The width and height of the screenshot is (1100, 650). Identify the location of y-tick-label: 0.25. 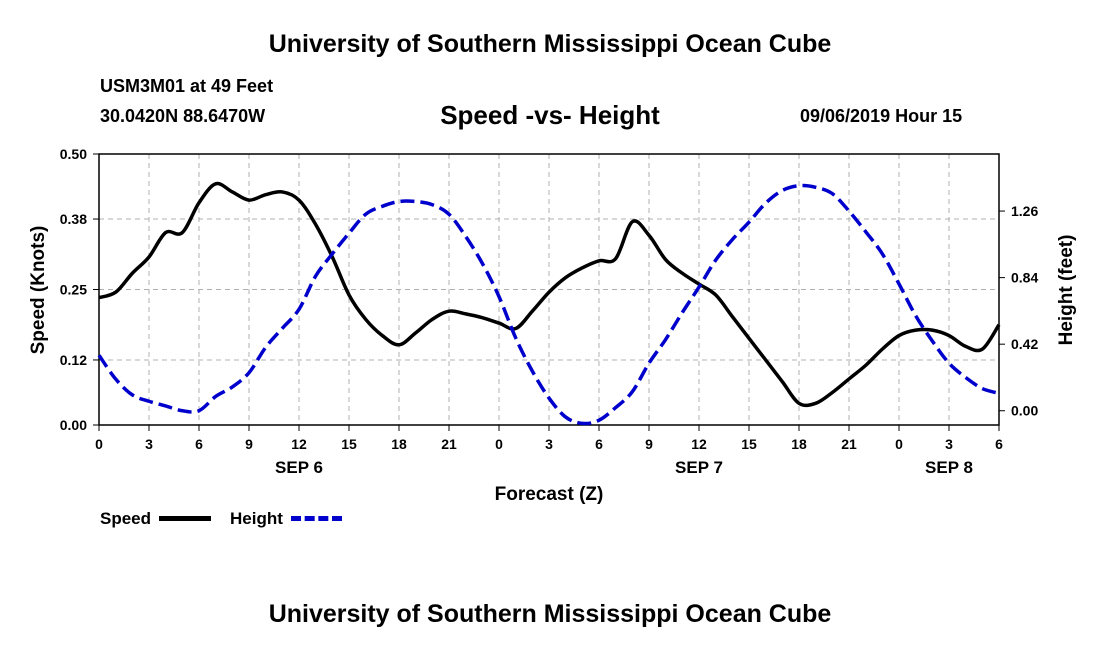
(73, 290).